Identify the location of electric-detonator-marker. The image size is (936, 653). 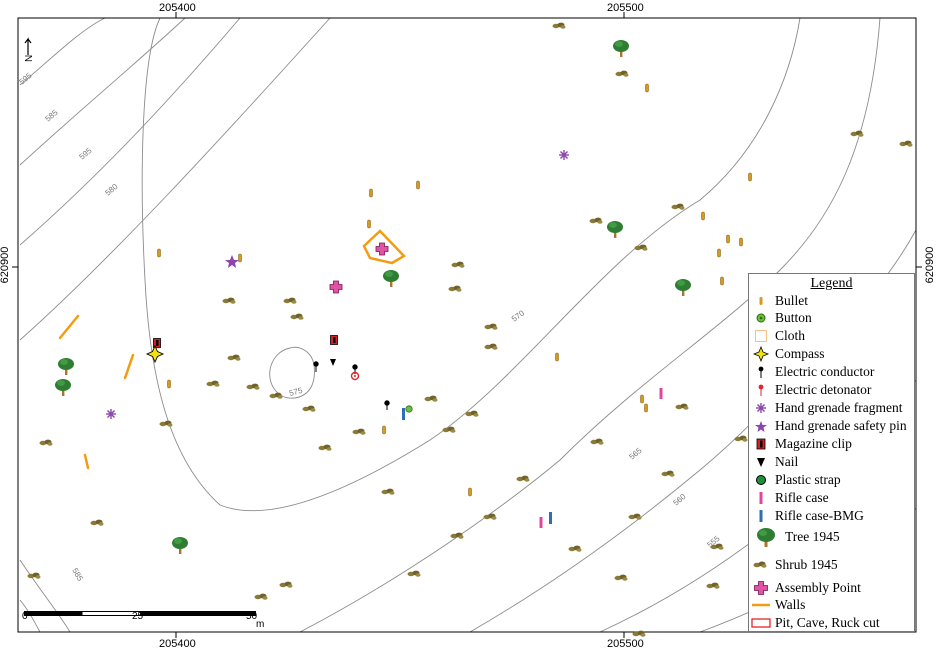
(355, 376).